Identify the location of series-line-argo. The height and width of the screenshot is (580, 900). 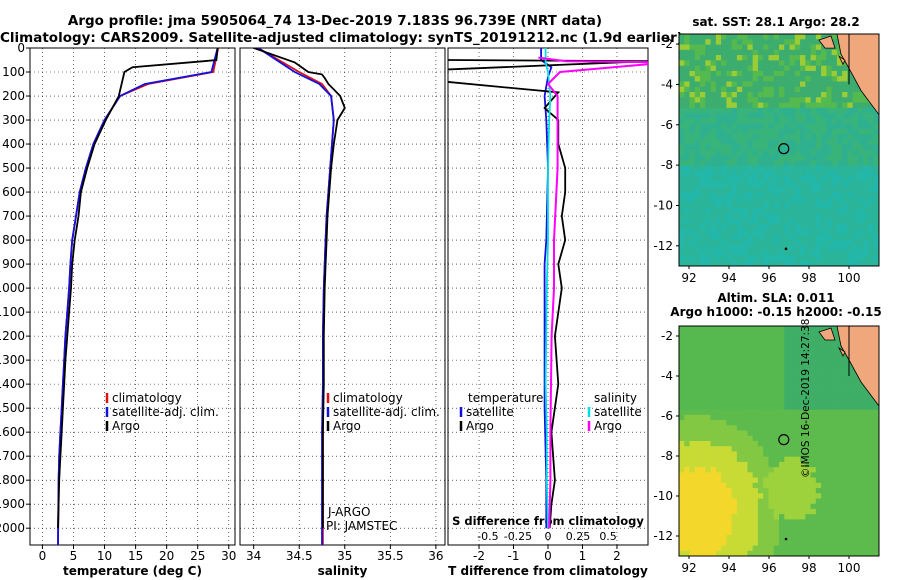
(138, 288).